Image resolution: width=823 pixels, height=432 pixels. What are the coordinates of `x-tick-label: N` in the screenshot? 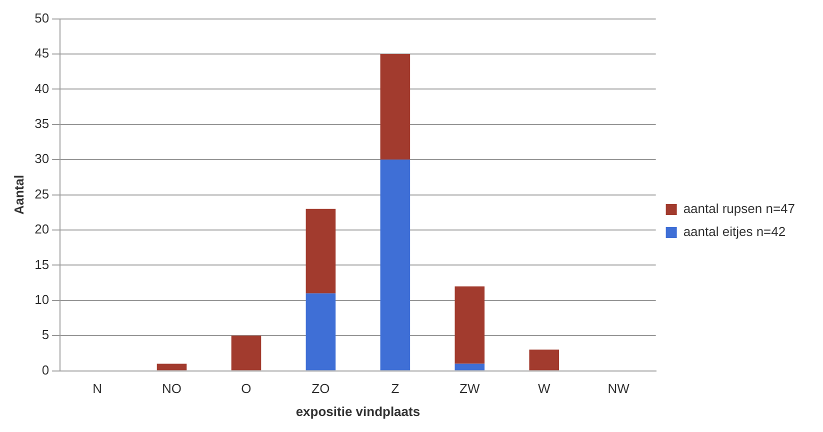 It's located at (97, 388).